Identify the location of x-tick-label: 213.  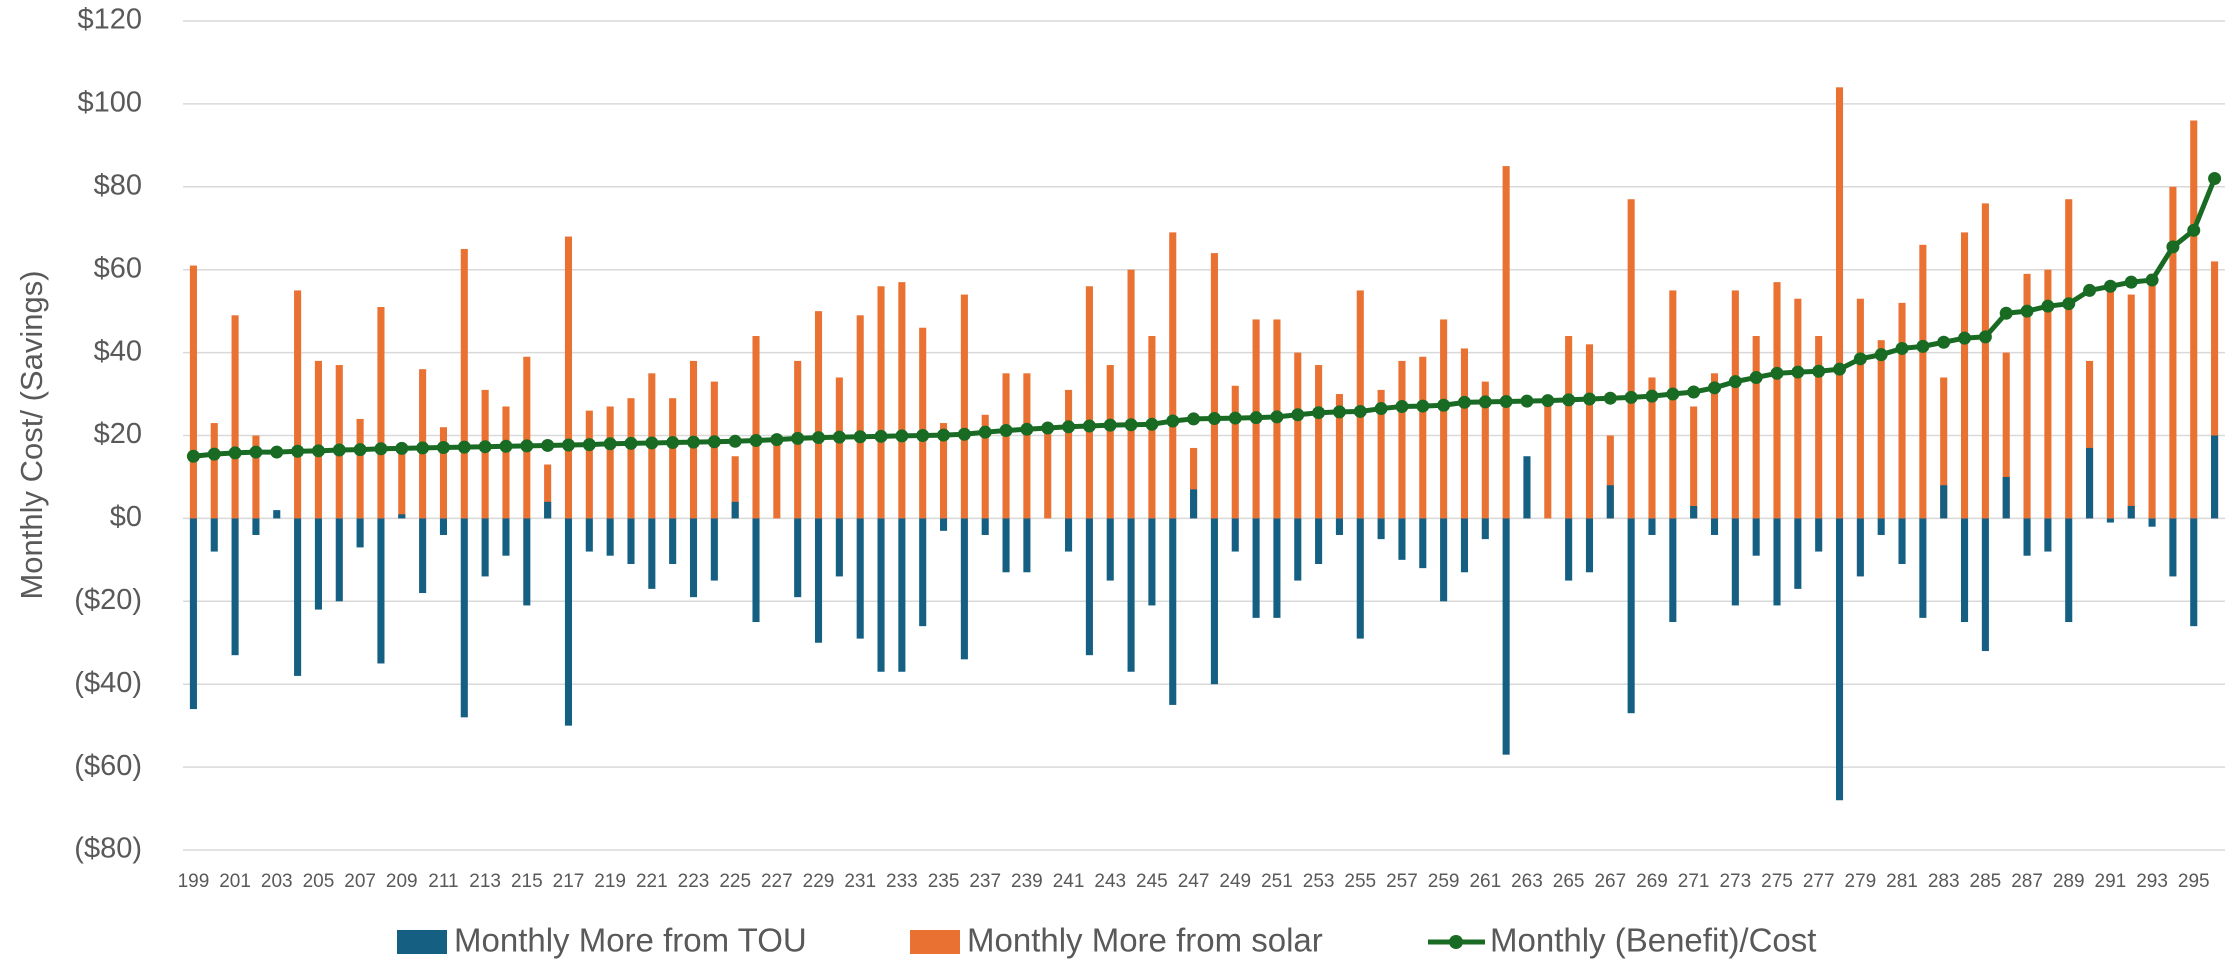
(485, 881).